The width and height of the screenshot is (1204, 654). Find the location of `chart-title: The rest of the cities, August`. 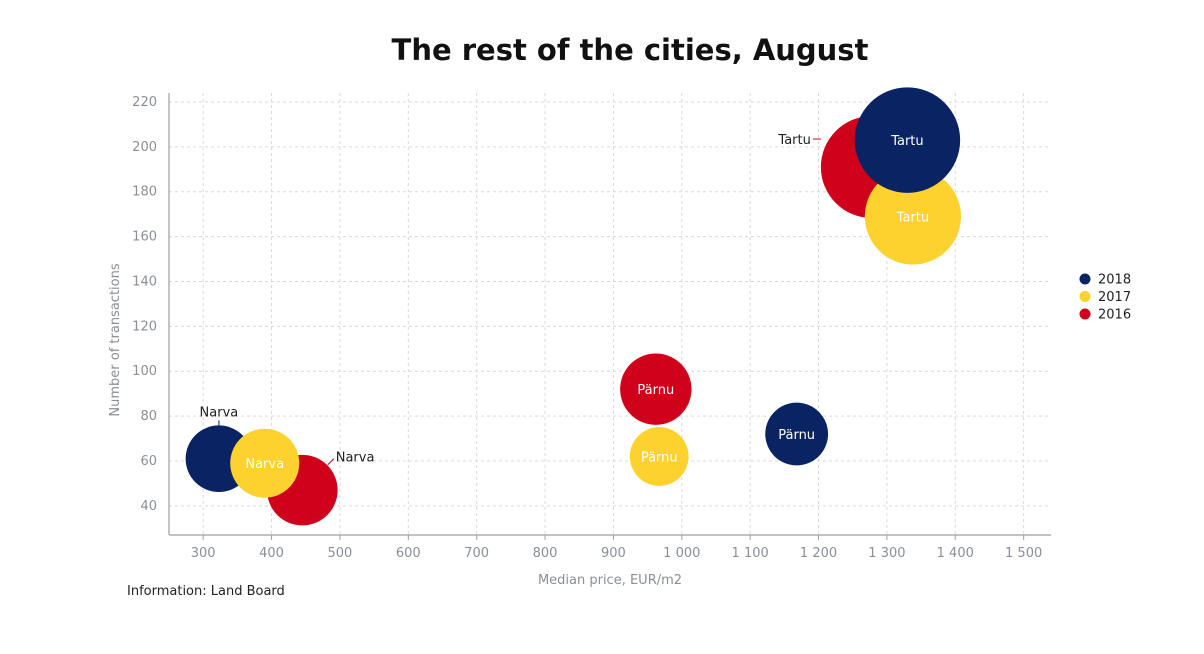

chart-title: The rest of the cities, August is located at coordinates (630, 50).